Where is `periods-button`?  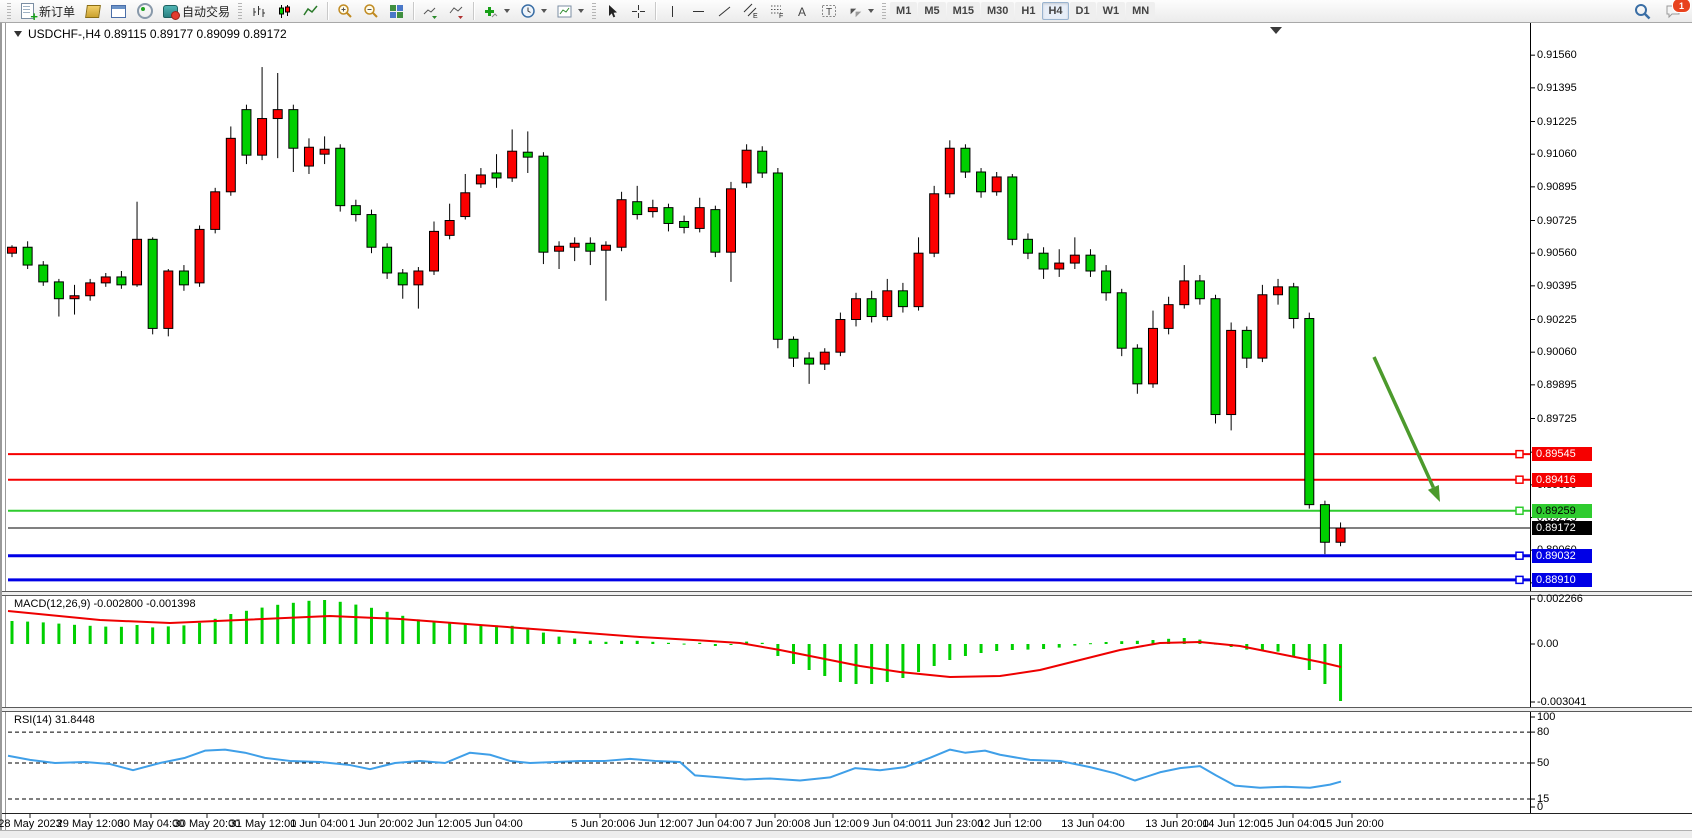
periods-button is located at coordinates (533, 11).